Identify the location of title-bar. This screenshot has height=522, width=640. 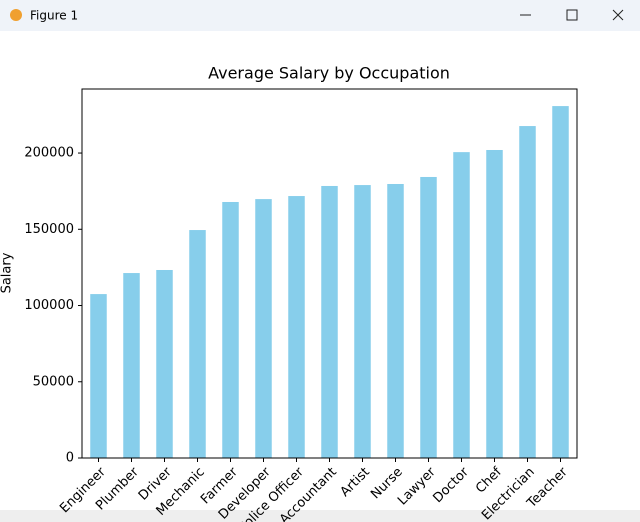
(320, 15).